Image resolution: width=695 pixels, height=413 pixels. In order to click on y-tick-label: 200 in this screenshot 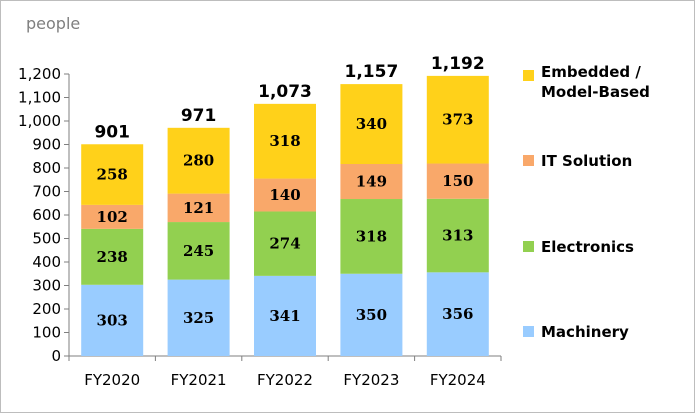, I will do `click(46, 309)`.